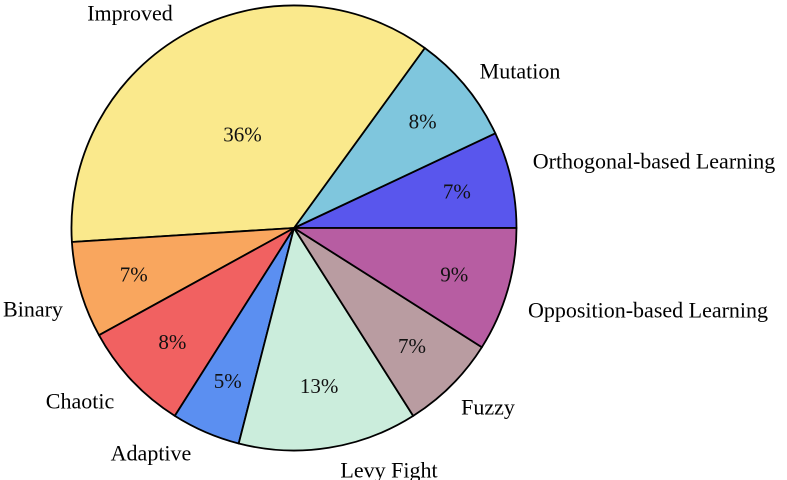 The image size is (787, 480). I want to click on pie-value-chaotic: 8%, so click(172, 342).